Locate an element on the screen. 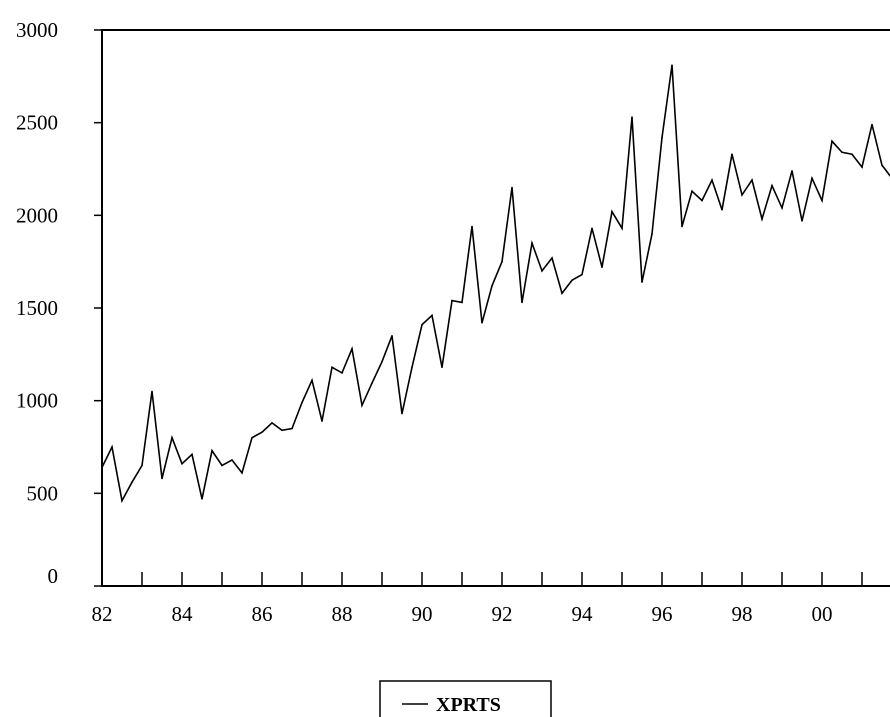  y-tick-label: 500 is located at coordinates (43, 493).